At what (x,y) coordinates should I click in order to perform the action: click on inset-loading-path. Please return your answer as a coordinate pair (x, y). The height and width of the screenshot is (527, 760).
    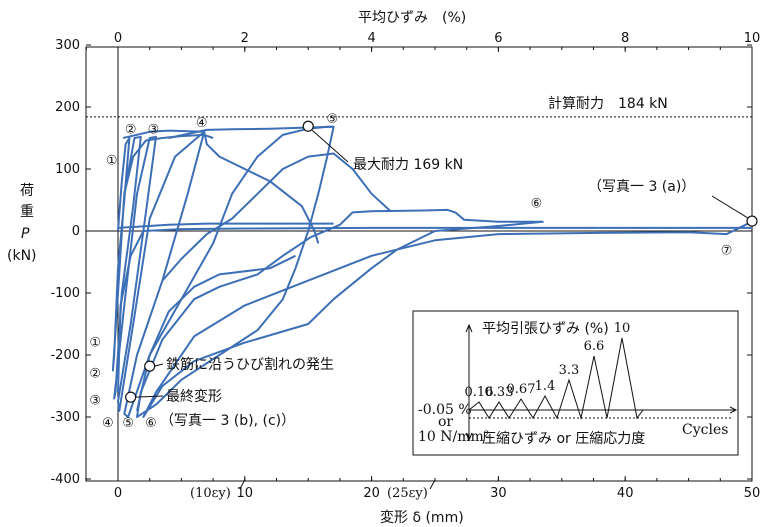
    Looking at the image, I should click on (556, 378).